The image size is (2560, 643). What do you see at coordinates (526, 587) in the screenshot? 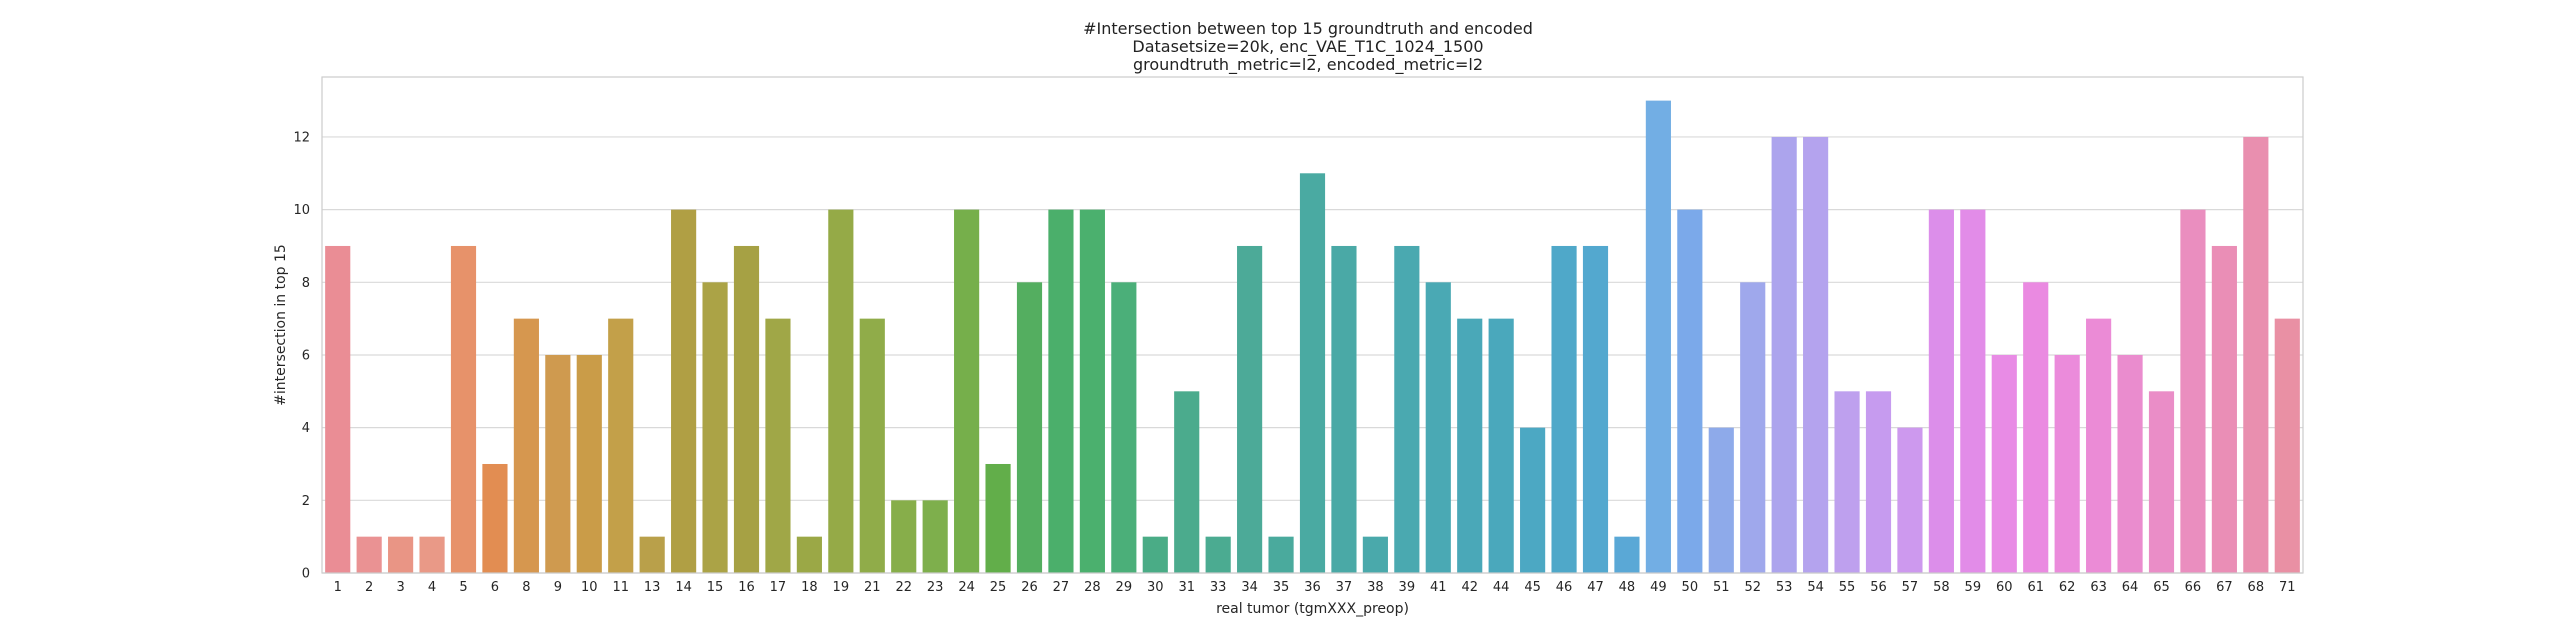
I see `x-tick-label: 8` at bounding box center [526, 587].